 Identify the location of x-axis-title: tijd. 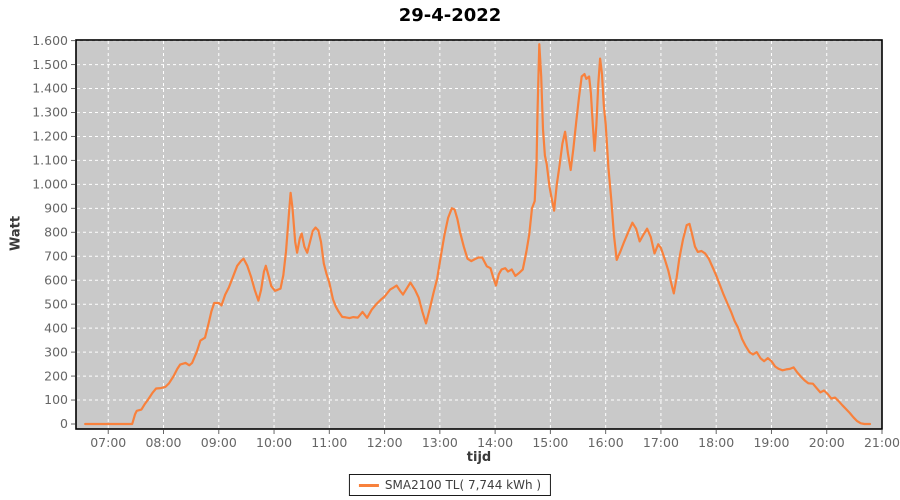
(479, 457).